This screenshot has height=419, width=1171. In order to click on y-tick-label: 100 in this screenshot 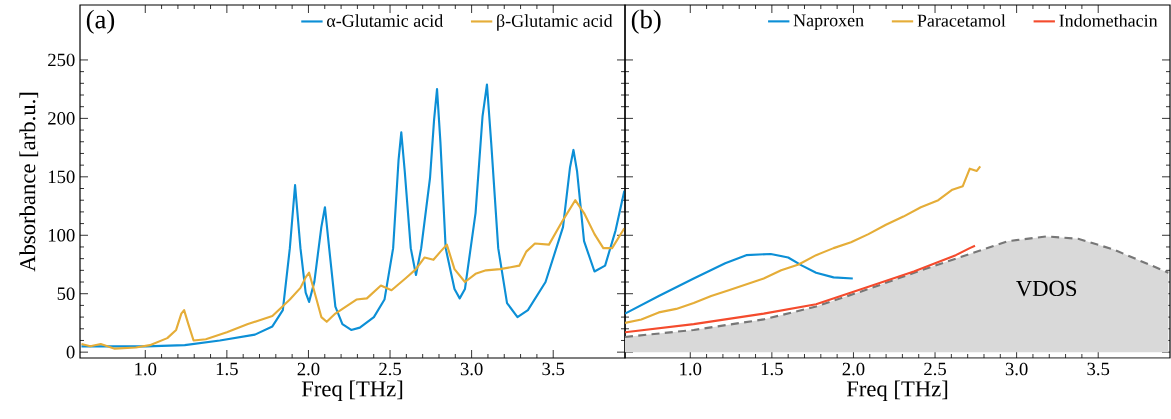, I will do `click(61, 235)`.